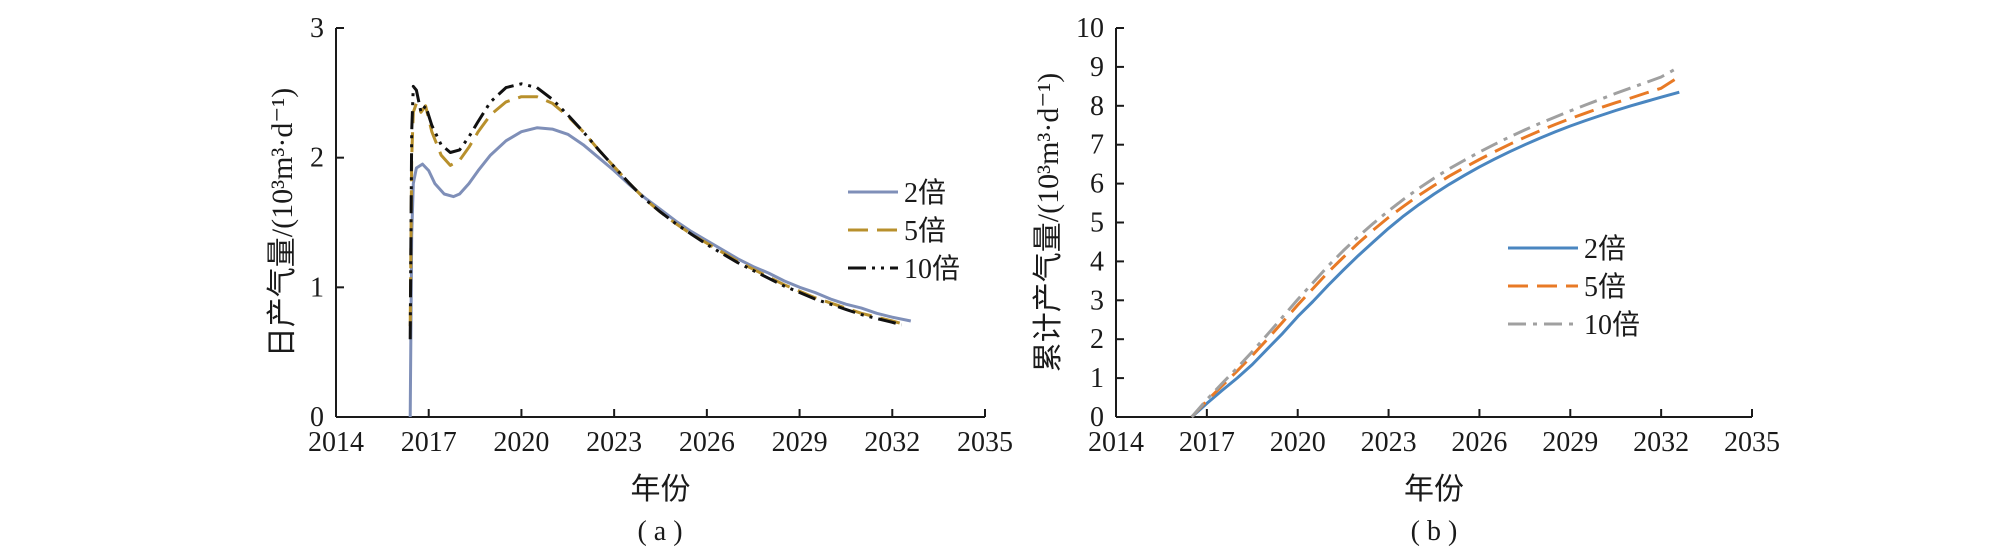  I want to click on panel-label: ( a ), so click(659, 531).